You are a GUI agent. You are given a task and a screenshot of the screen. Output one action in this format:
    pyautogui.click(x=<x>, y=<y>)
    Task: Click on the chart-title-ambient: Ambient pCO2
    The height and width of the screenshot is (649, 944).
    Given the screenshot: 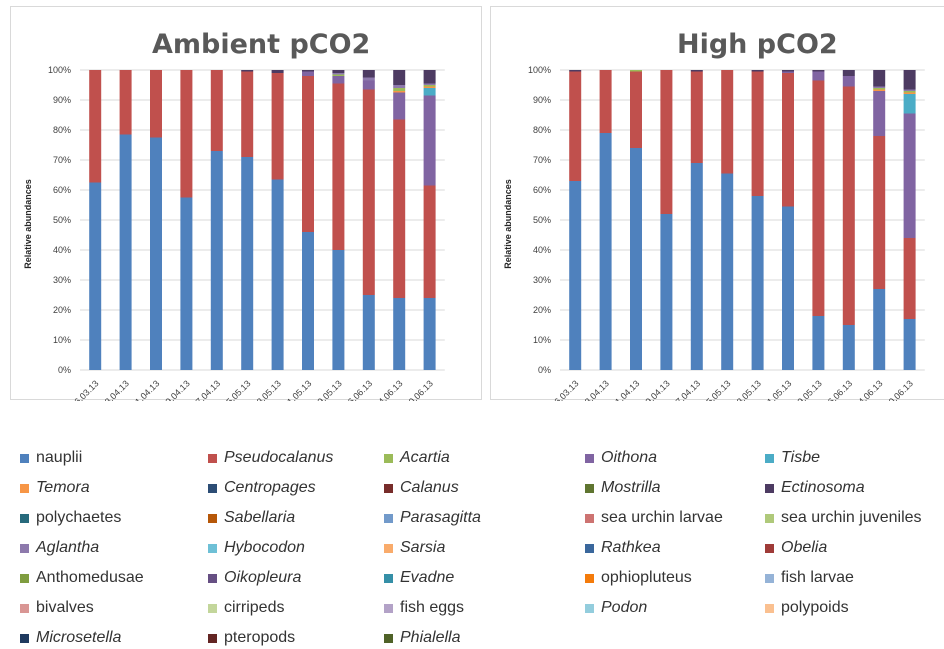 What is the action you would take?
    pyautogui.click(x=261, y=44)
    